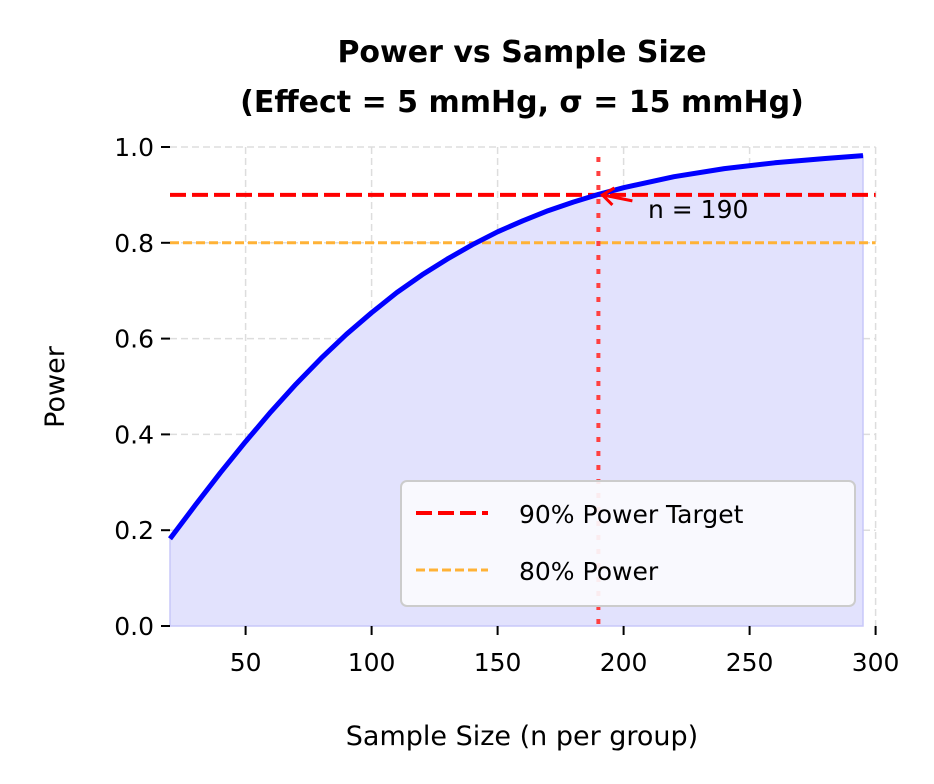 This screenshot has height=784, width=934. Describe the element at coordinates (134, 243) in the screenshot. I see `y-tick-label: 0.8` at that location.